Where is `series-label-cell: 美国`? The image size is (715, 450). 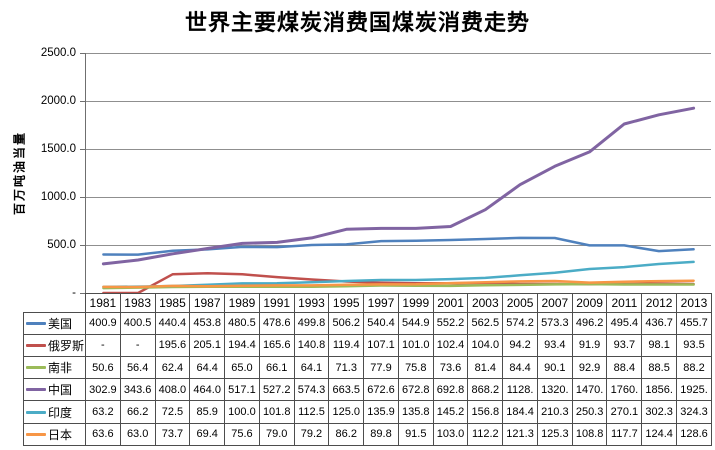 series-label-cell: 美国 is located at coordinates (54, 323).